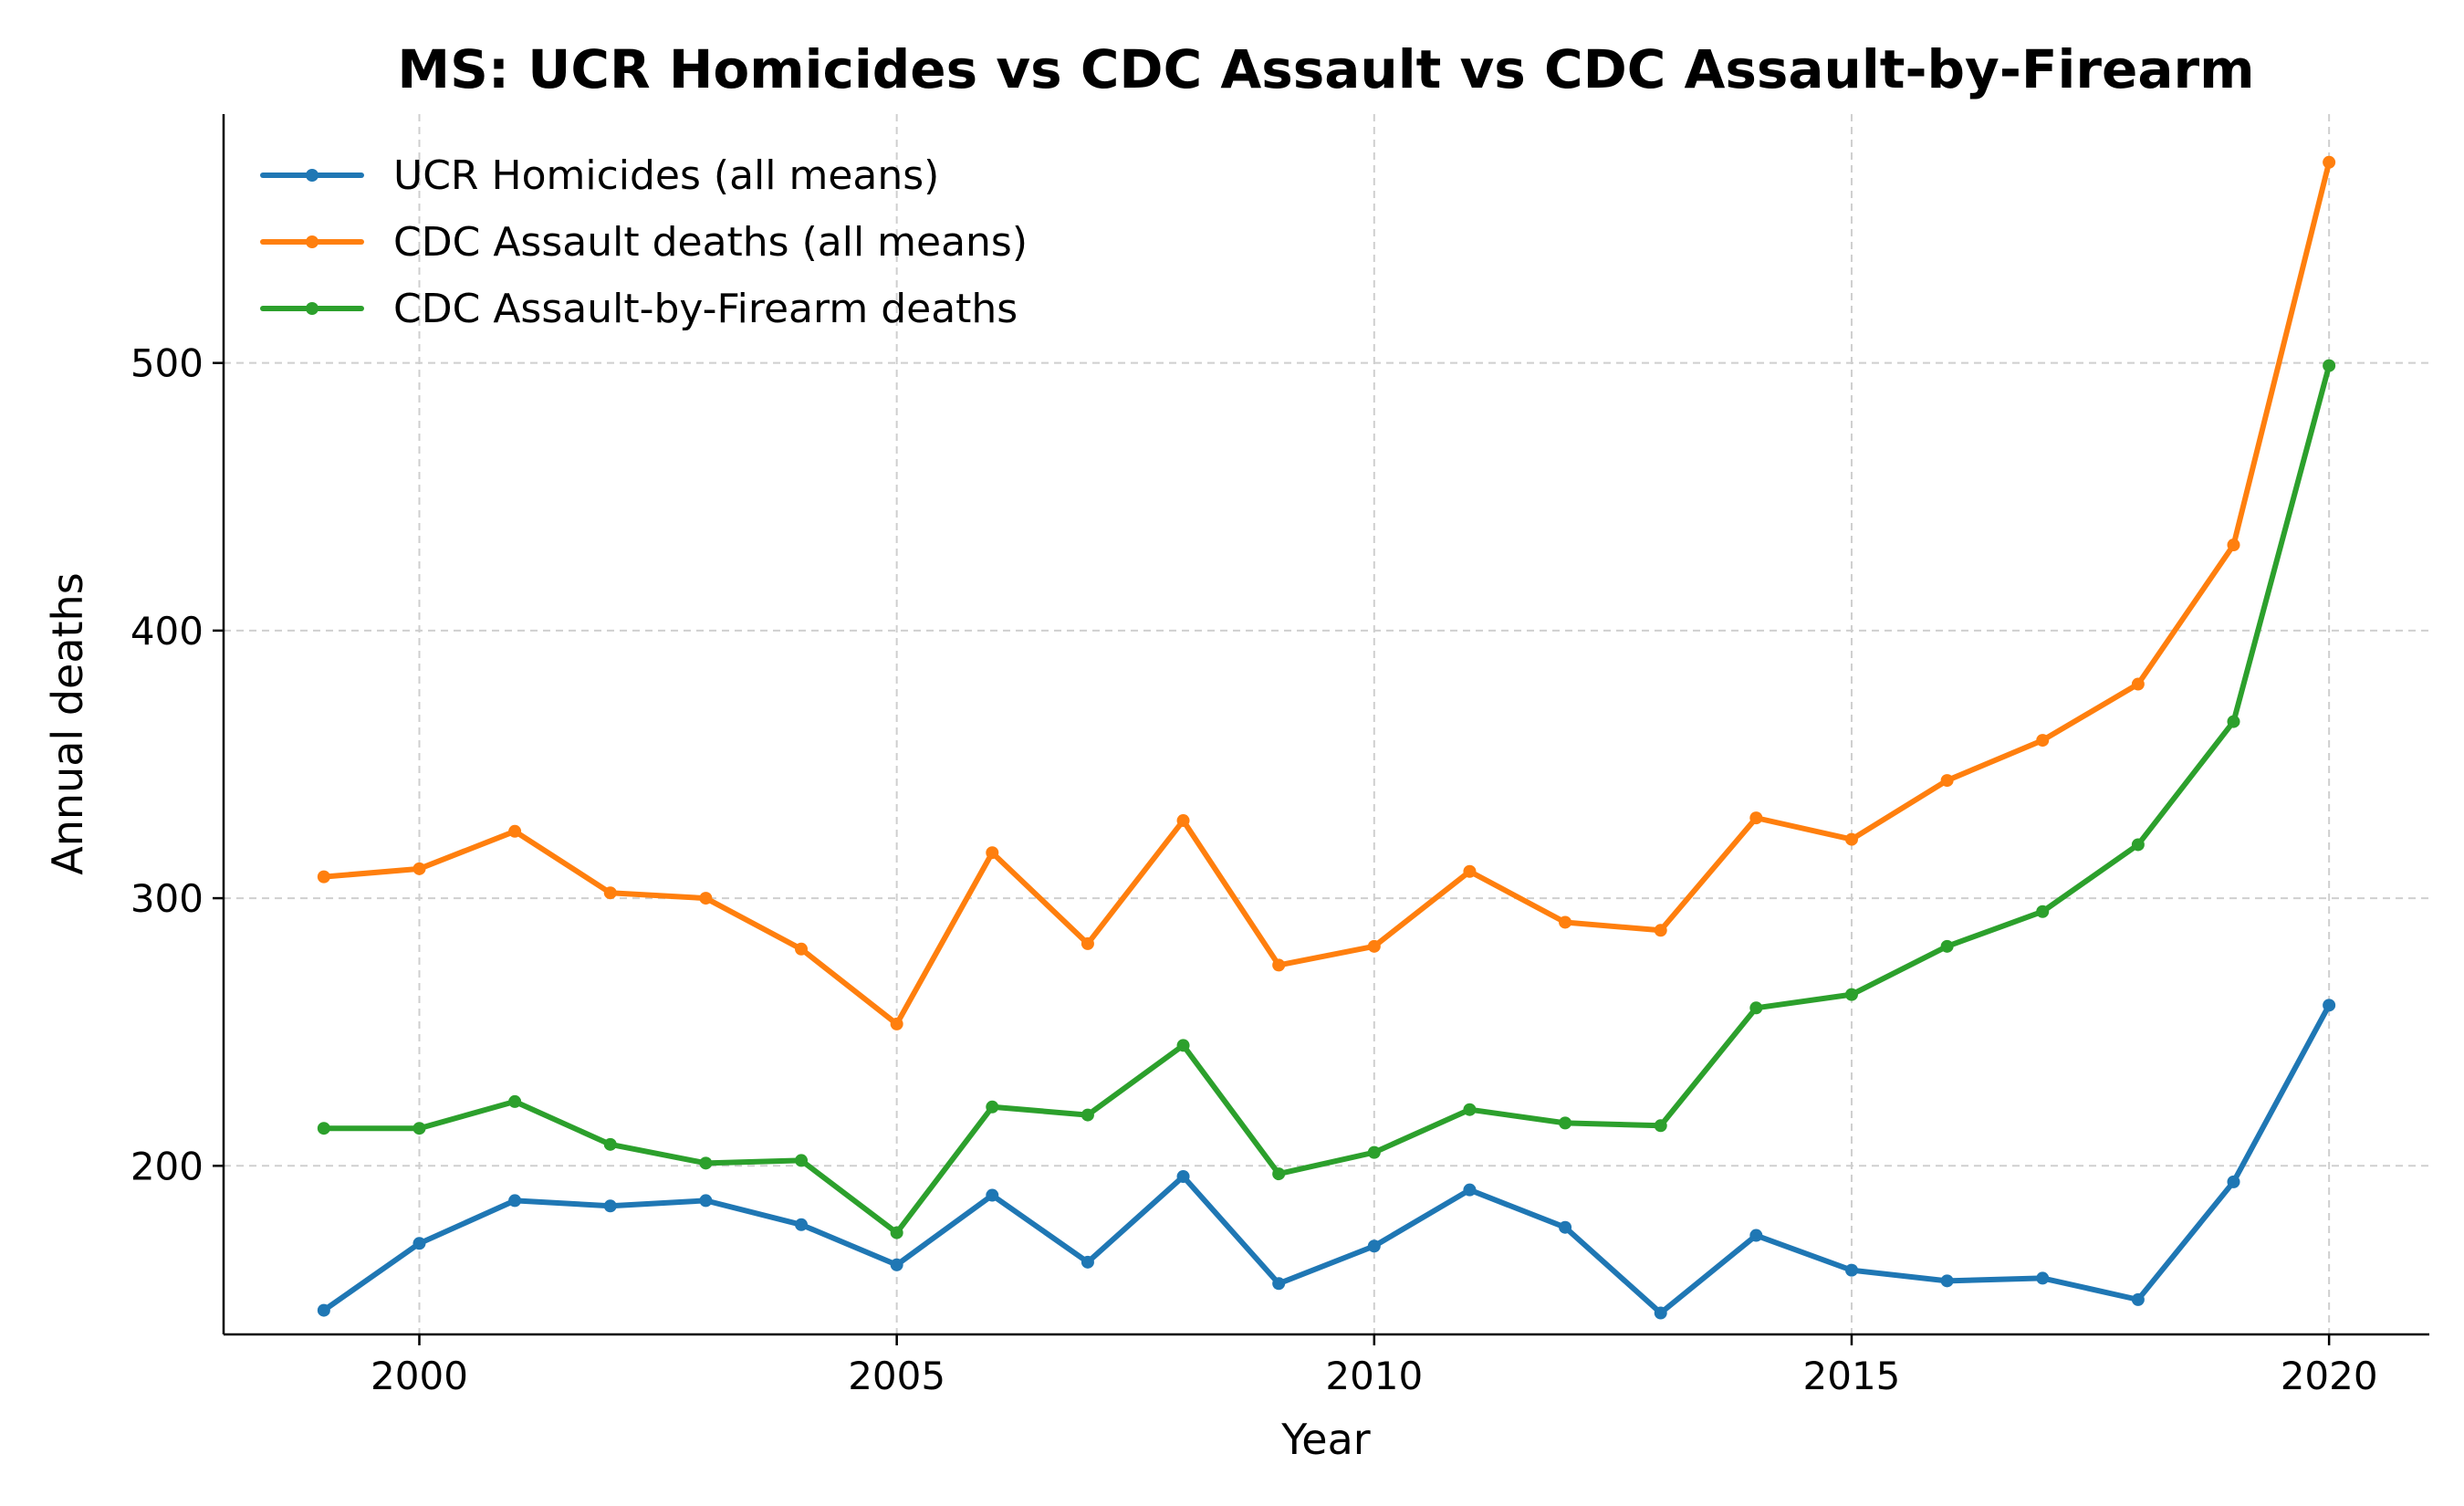 Image resolution: width=2464 pixels, height=1506 pixels. I want to click on y-axis-label: Annual deaths, so click(67, 723).